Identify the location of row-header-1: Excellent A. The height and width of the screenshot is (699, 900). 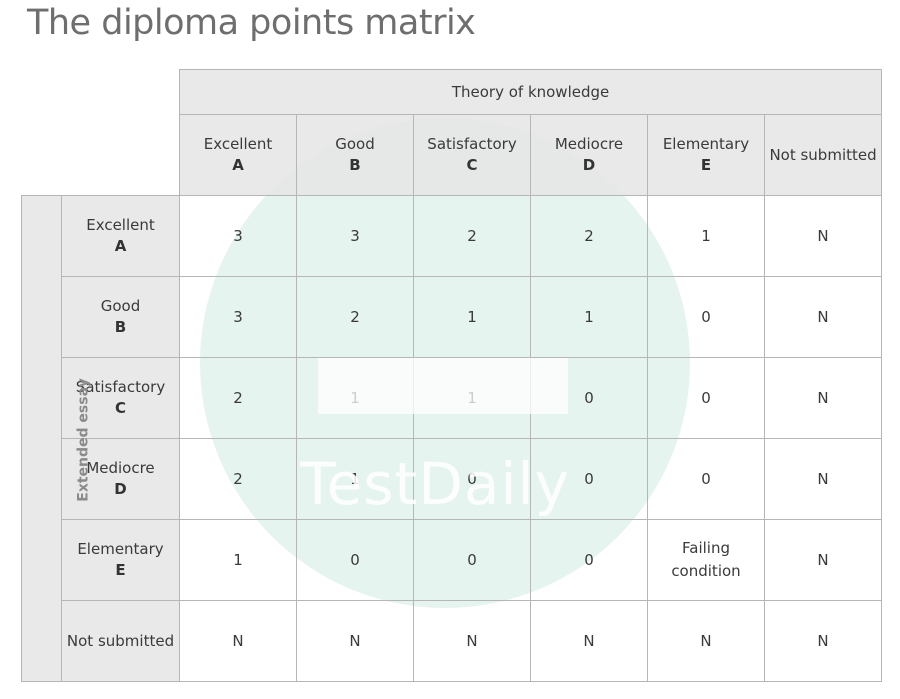
(120, 236).